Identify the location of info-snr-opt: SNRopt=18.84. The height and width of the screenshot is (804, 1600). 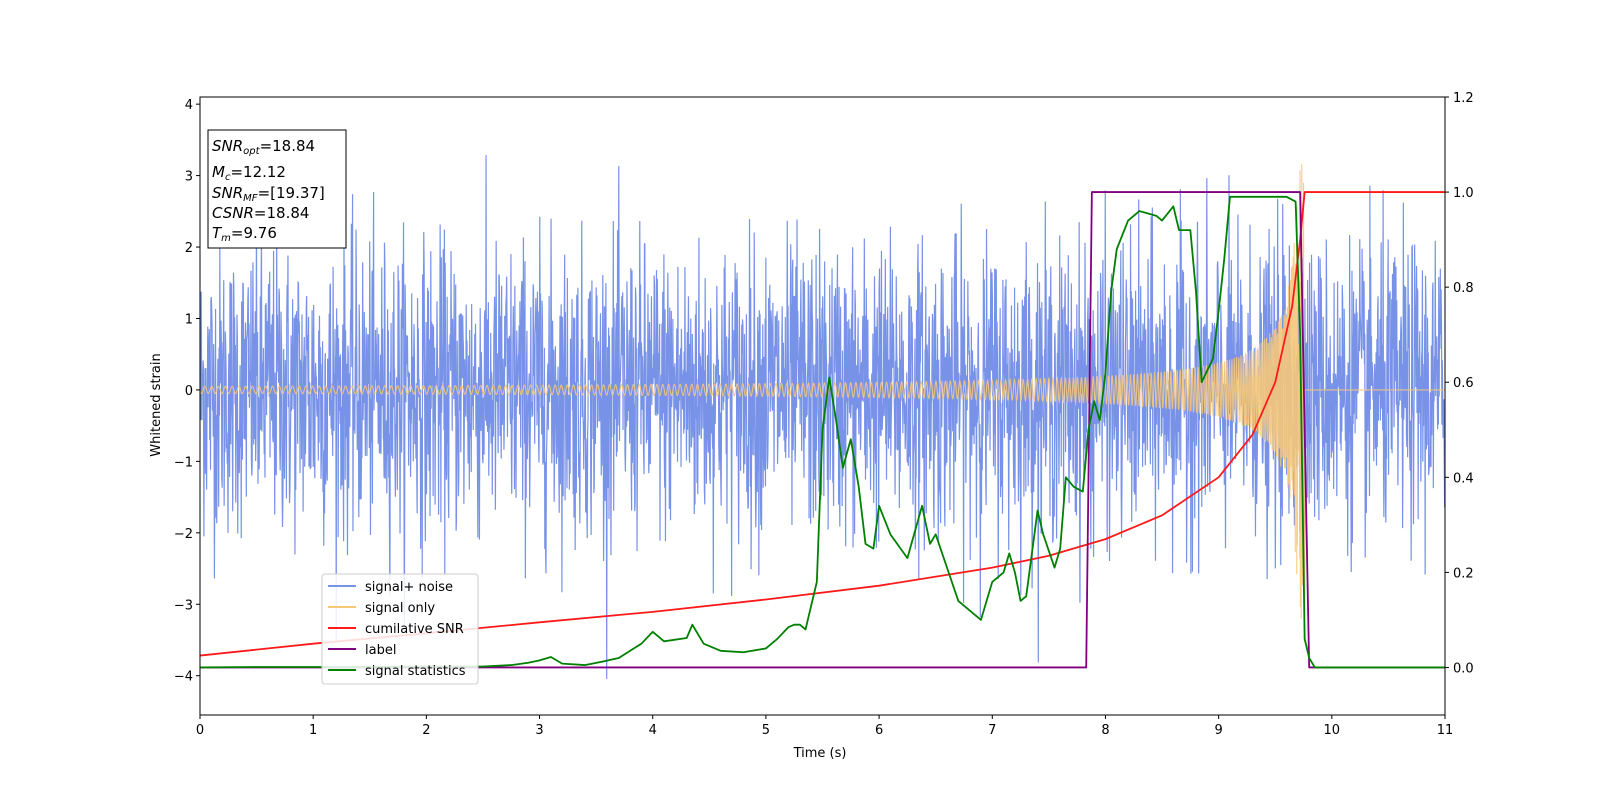
(263, 147).